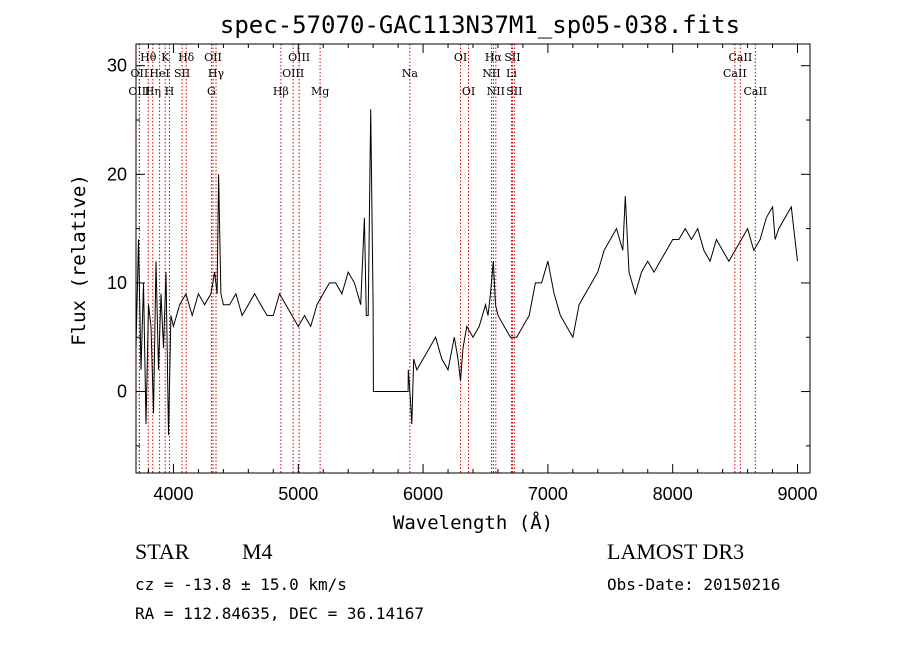 This screenshot has width=900, height=649. What do you see at coordinates (410, 73) in the screenshot?
I see `marker-label-16: Na` at bounding box center [410, 73].